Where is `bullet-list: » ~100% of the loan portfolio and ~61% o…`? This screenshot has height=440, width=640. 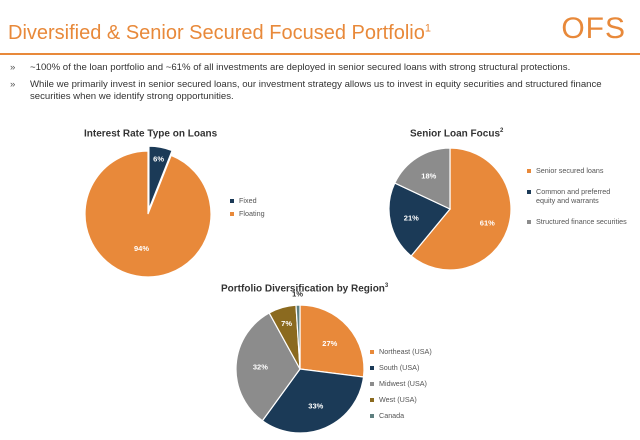 bullet-list: » ~100% of the loan portfolio and ~61% o… is located at coordinates (321, 85).